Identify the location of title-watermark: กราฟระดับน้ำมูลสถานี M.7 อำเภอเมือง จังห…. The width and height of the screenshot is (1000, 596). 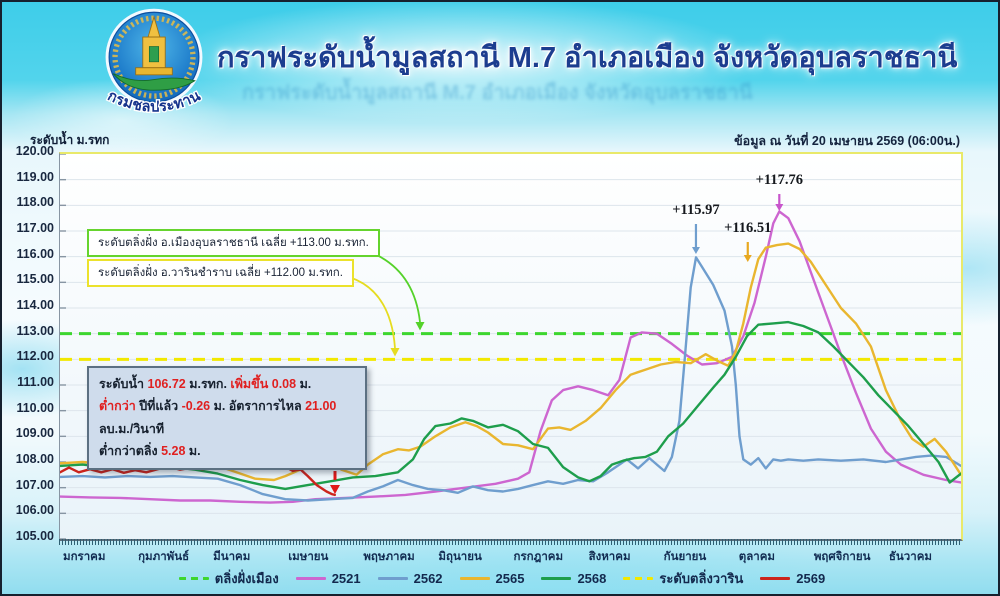
(497, 93).